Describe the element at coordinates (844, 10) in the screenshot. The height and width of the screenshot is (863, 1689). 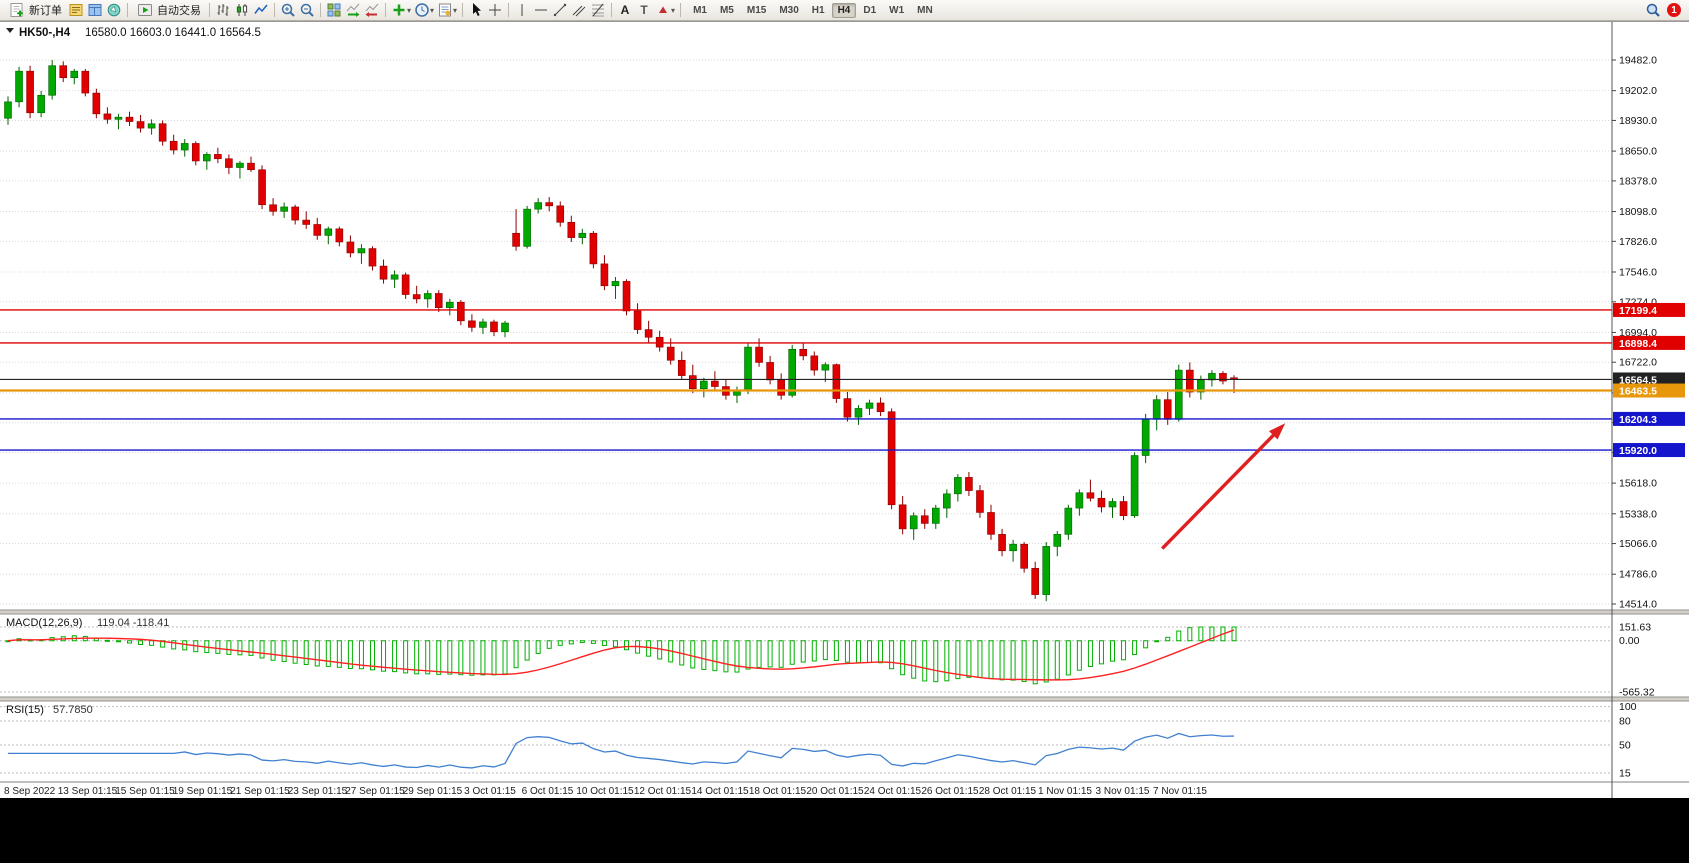
I see `timeframe-H4-button: H4` at that location.